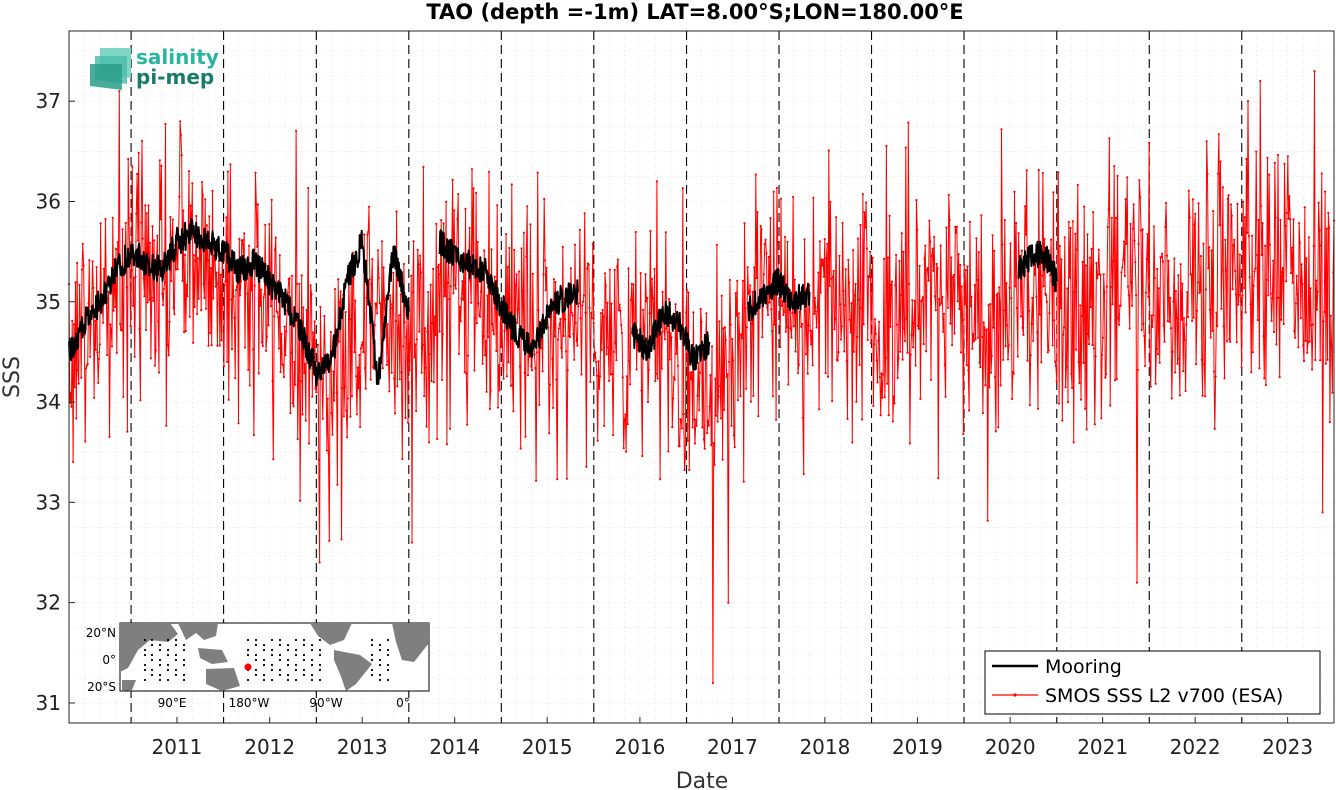 The height and width of the screenshot is (790, 1336). Describe the element at coordinates (1010, 747) in the screenshot. I see `x-tick-label: 2020` at that location.